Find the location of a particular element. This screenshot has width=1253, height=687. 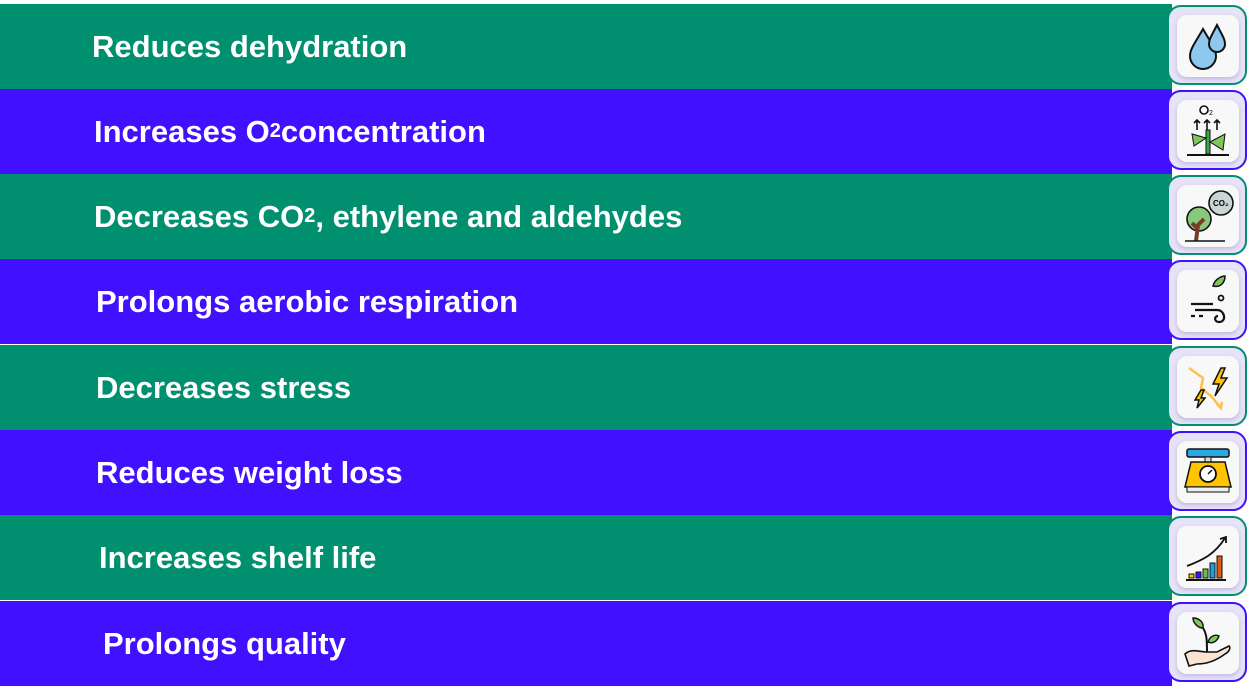

benefit-row-7: Increases shelf life is located at coordinates (626, 557).